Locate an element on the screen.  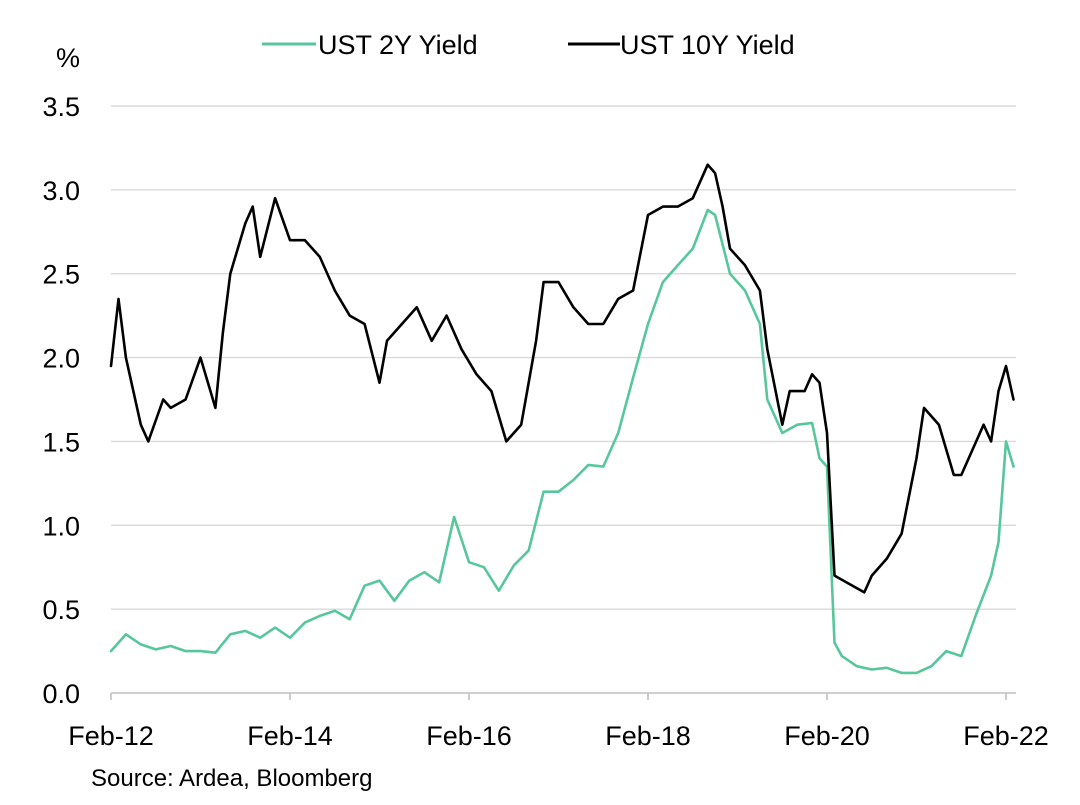
x-tick-label: Feb-12 is located at coordinates (111, 736).